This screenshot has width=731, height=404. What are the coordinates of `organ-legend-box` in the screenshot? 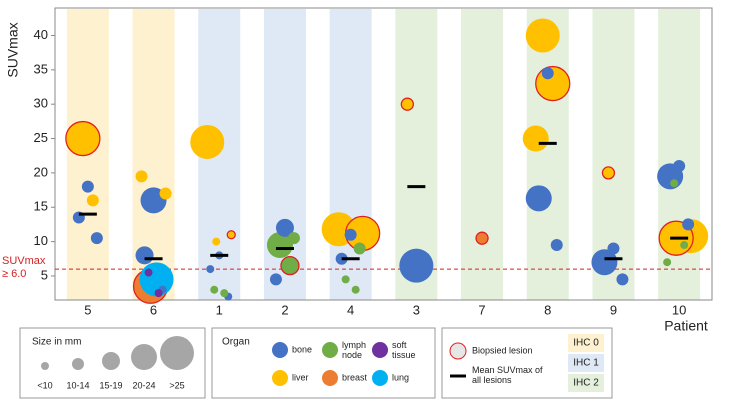 It's located at (323, 363).